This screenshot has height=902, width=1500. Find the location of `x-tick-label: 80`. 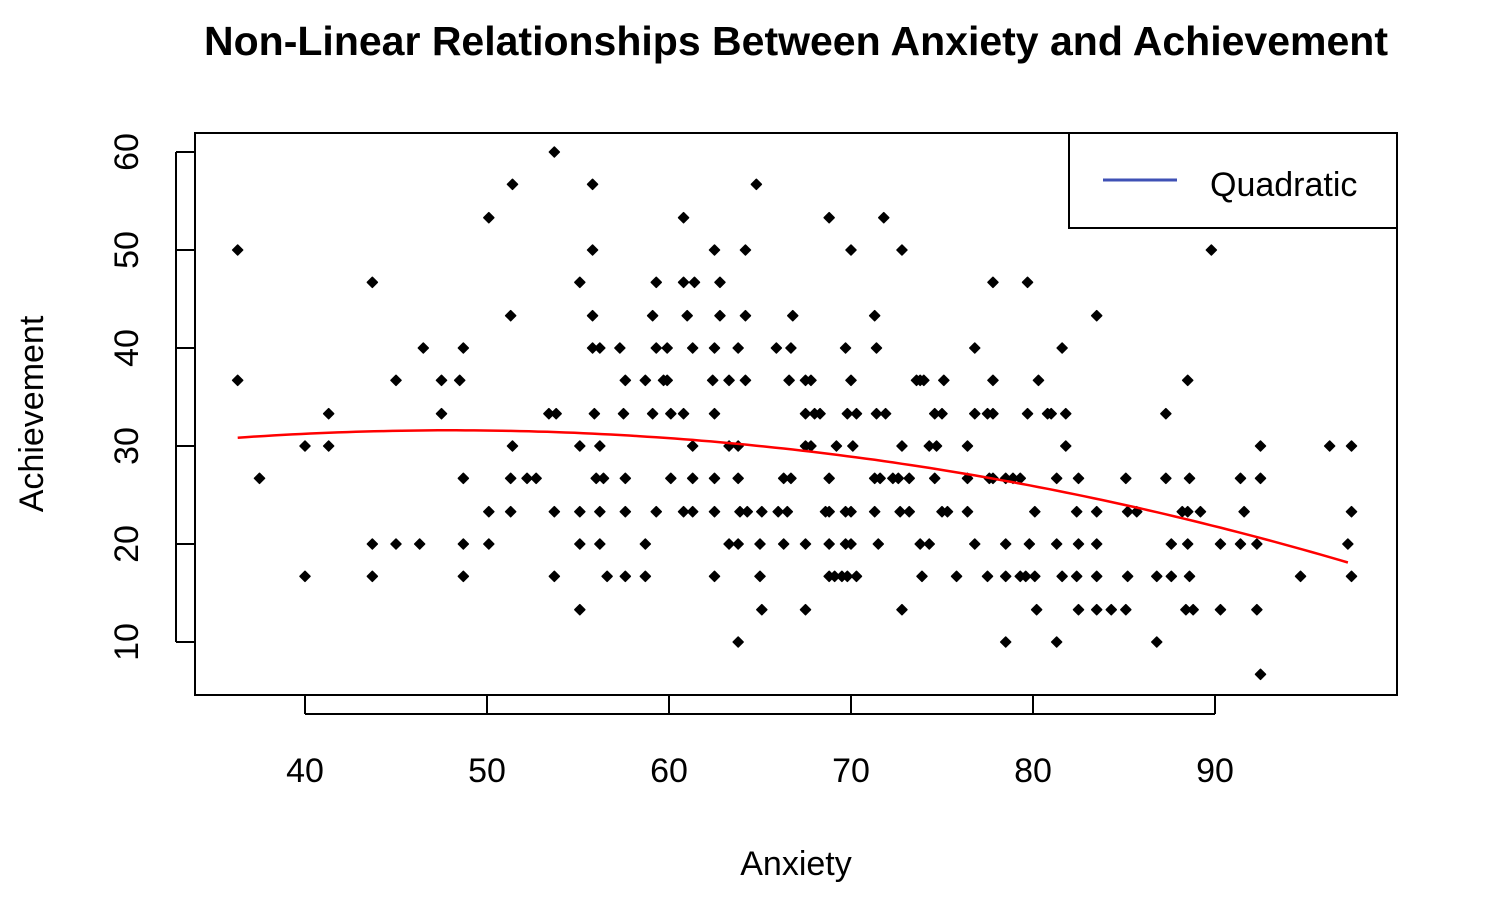

x-tick-label: 80 is located at coordinates (1033, 771).